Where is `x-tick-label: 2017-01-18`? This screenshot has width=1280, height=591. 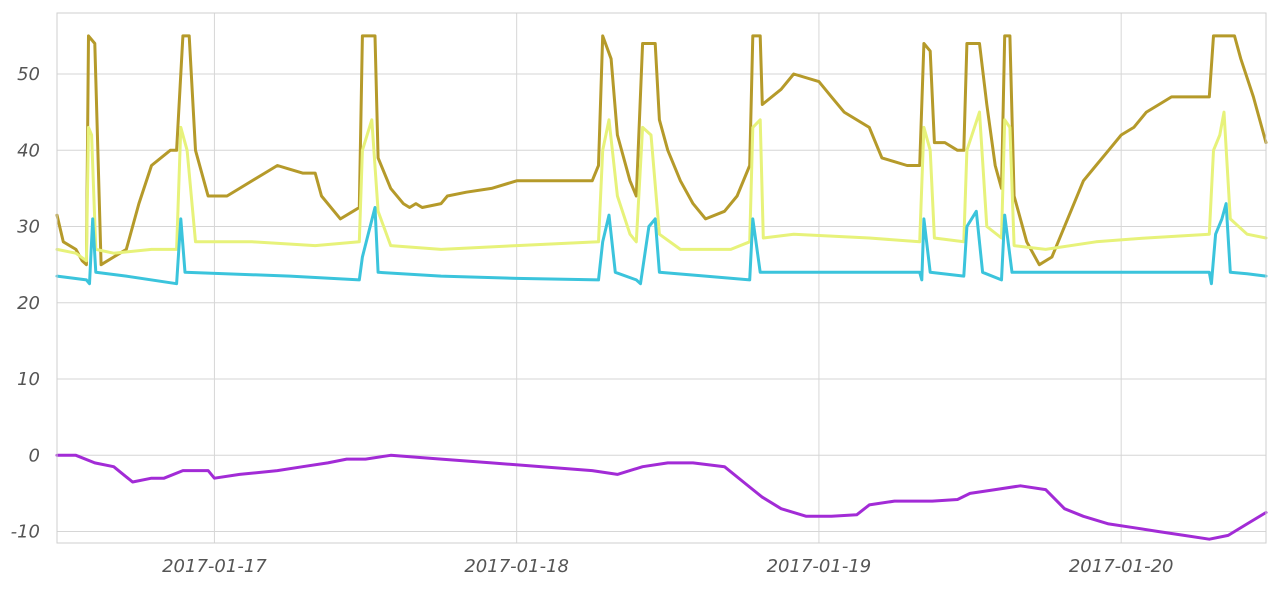
x-tick-label: 2017-01-18 is located at coordinates (516, 566).